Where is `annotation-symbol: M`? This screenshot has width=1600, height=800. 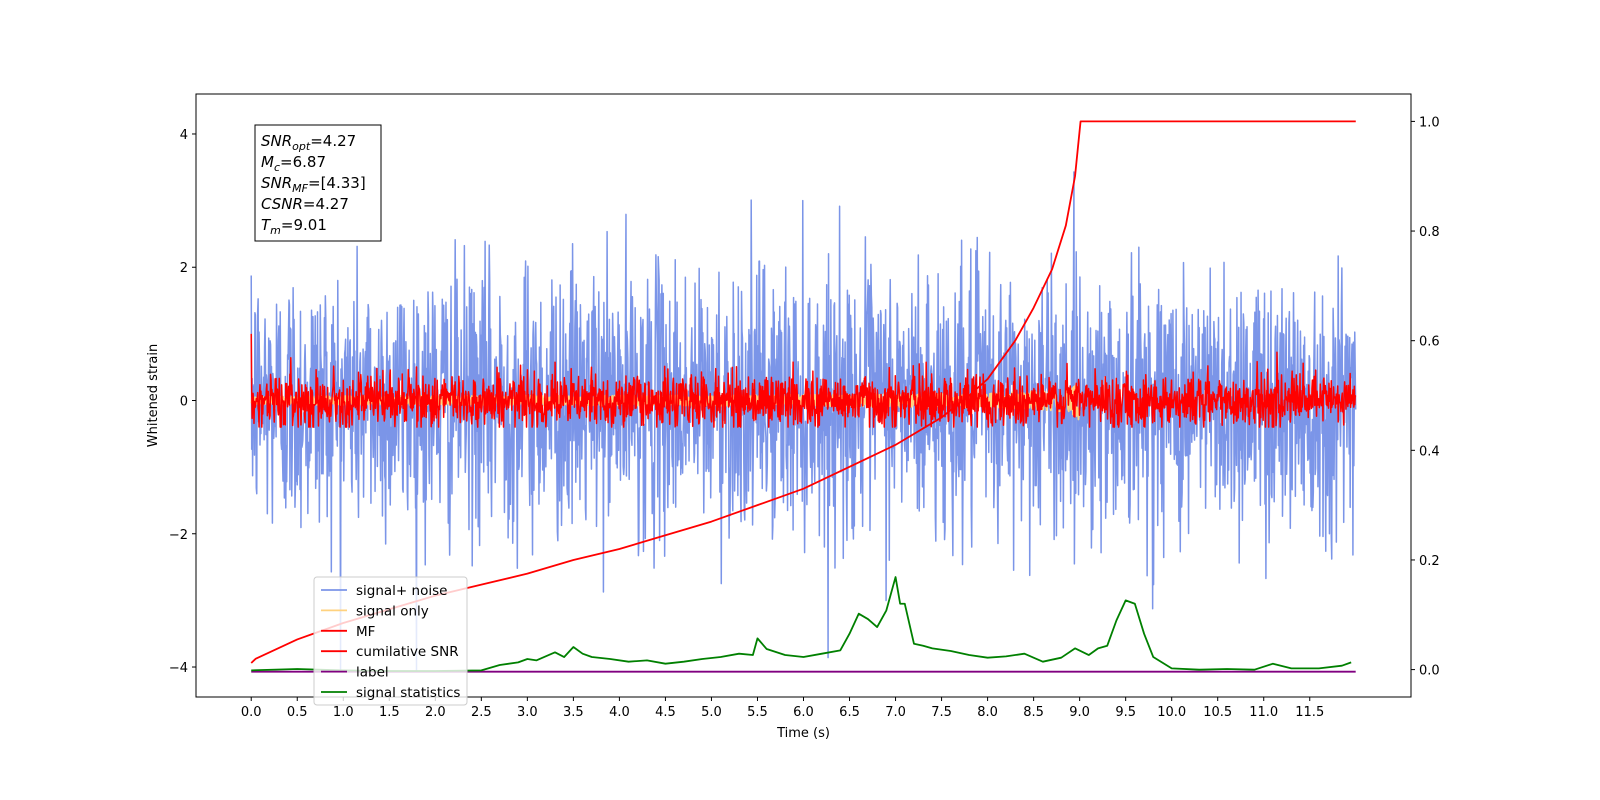
annotation-symbol: M is located at coordinates (267, 162).